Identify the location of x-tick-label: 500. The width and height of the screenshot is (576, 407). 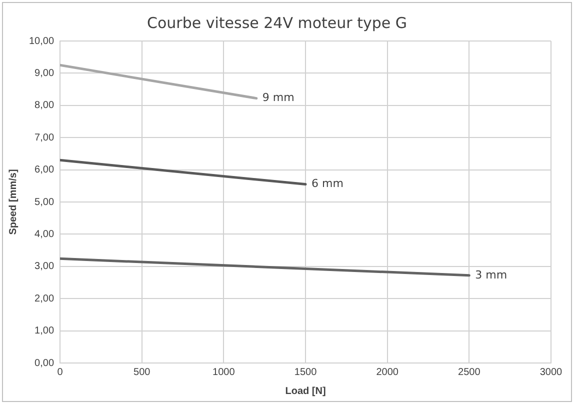
(142, 372).